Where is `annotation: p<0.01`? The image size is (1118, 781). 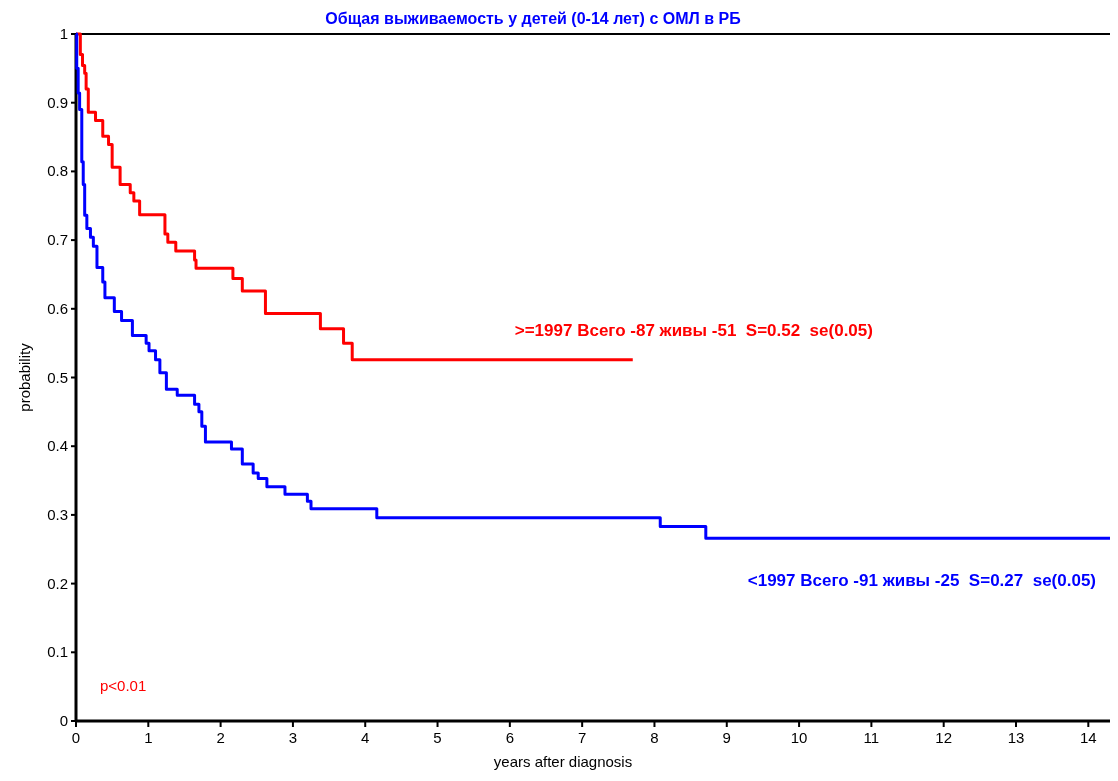
annotation: p<0.01 is located at coordinates (123, 685).